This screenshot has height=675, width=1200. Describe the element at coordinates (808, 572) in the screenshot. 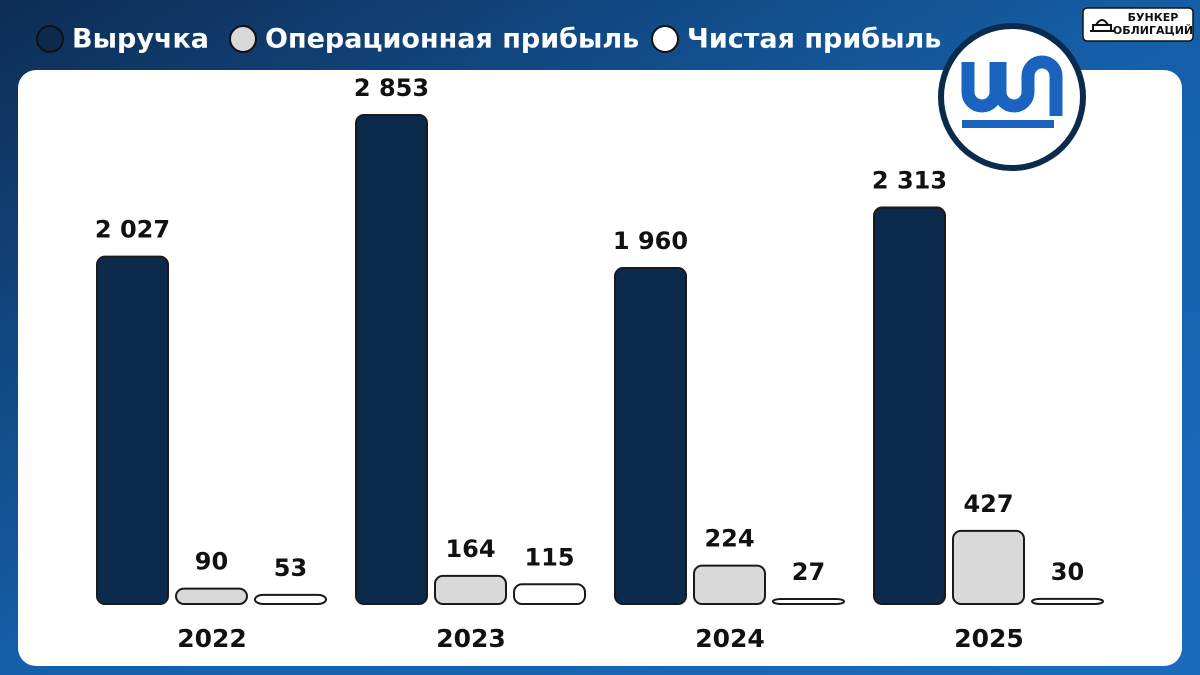

I see `data-label: 27` at that location.